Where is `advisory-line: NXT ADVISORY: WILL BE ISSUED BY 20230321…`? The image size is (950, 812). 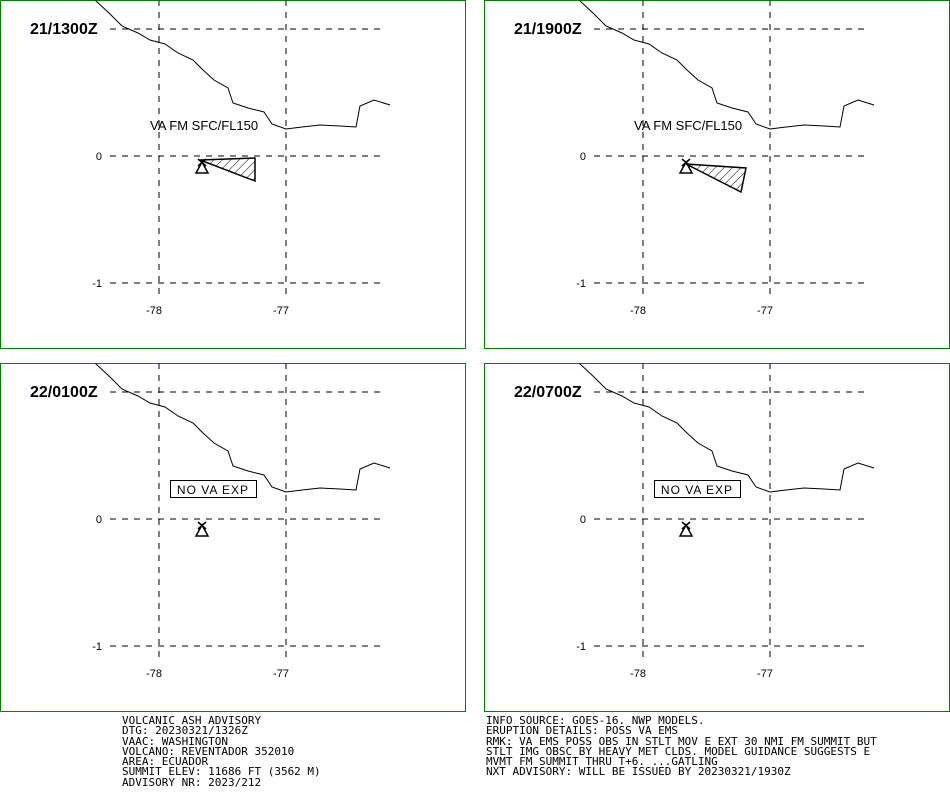
advisory-line: NXT ADVISORY: WILL BE ISSUED BY 20230321… is located at coordinates (638, 772).